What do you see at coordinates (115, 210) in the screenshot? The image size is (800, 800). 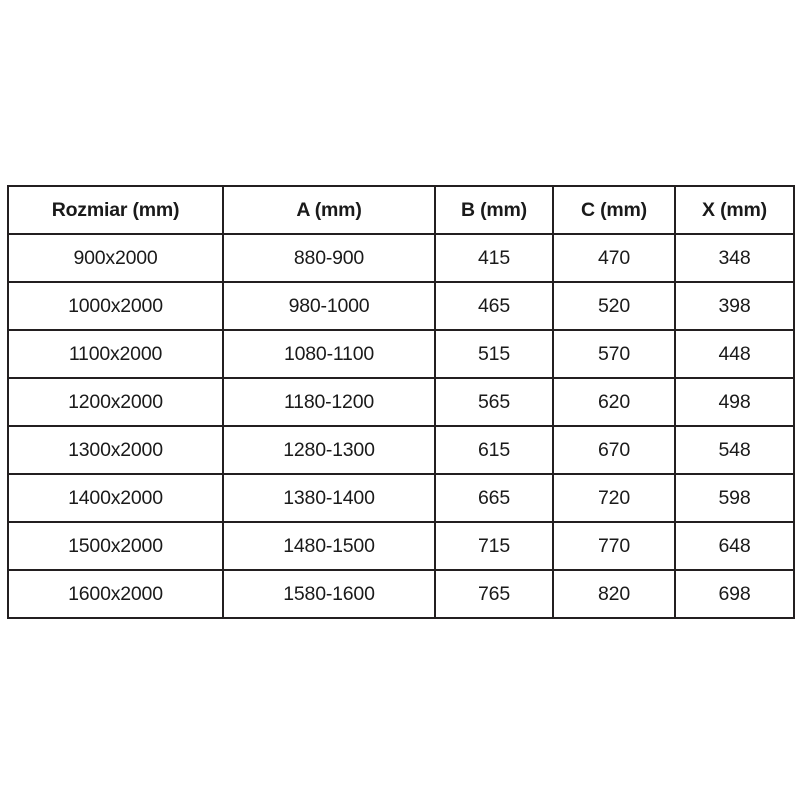 I see `column-header-size: Rozmiar (mm)` at bounding box center [115, 210].